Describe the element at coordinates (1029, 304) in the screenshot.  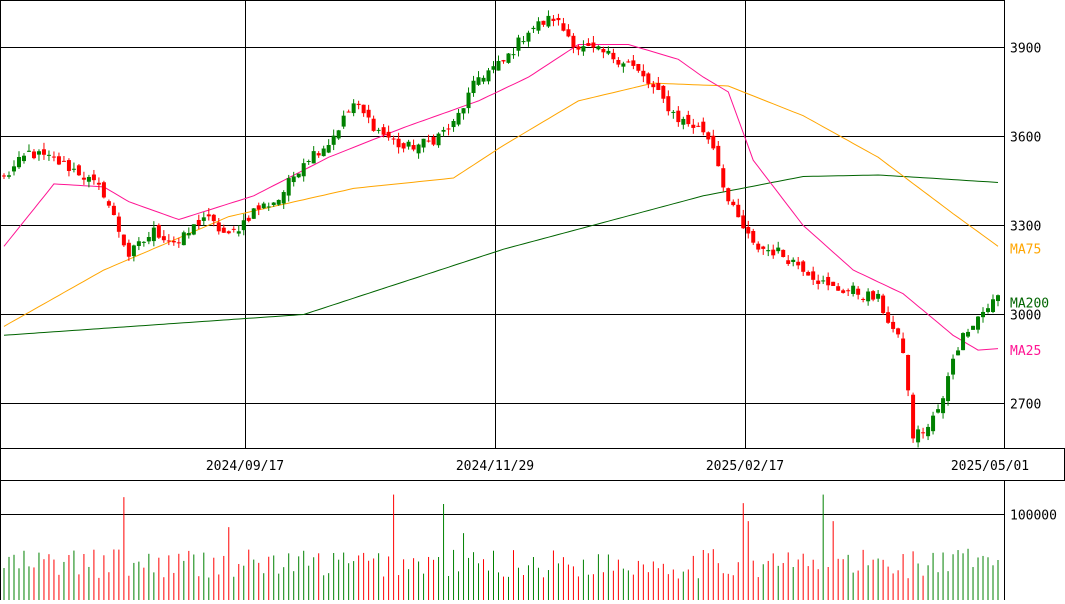
I see `ma-label-ma200: MA200` at that location.